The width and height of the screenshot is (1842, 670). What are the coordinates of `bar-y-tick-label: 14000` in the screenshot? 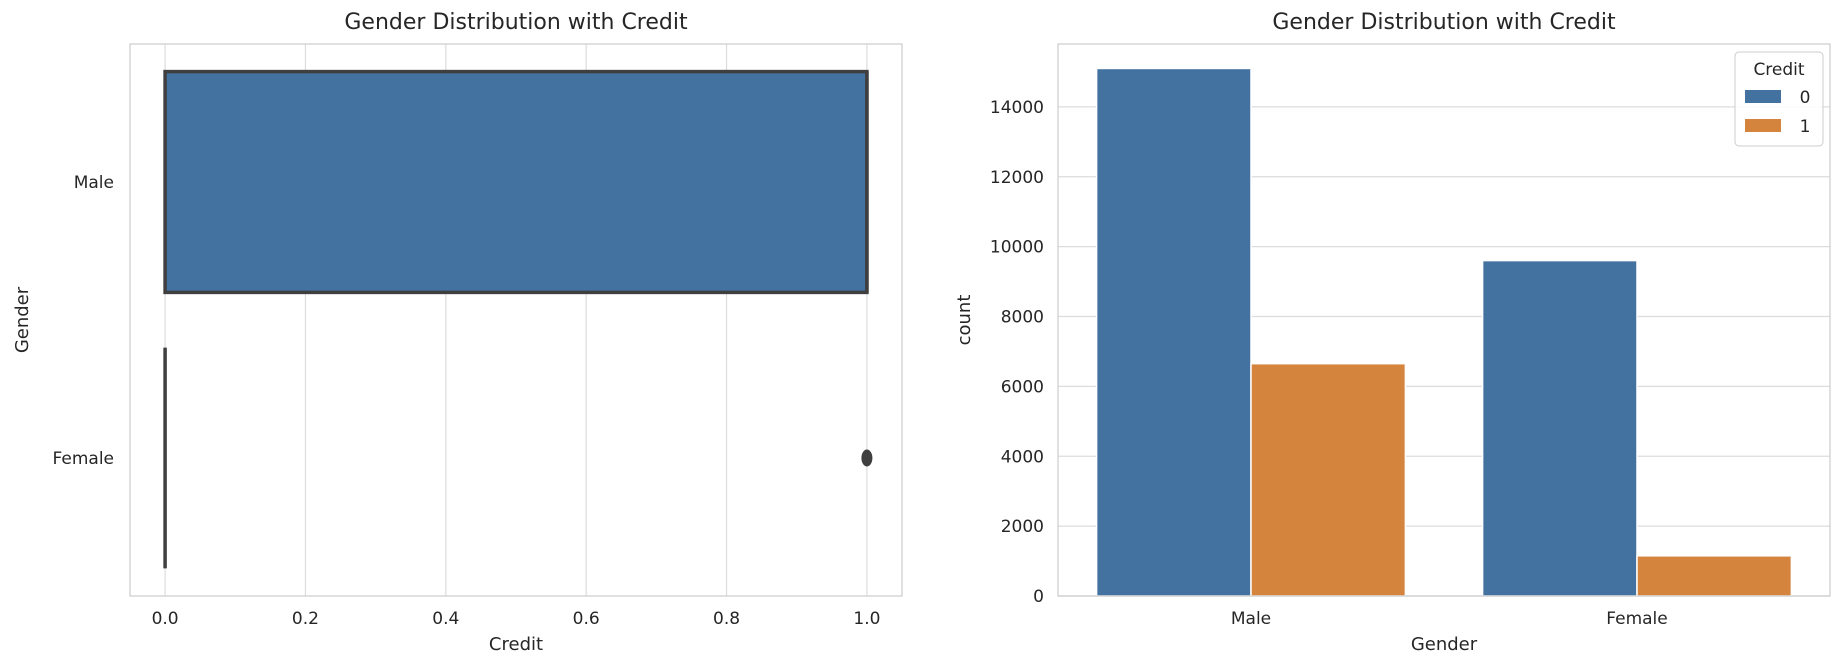 It's located at (1017, 108).